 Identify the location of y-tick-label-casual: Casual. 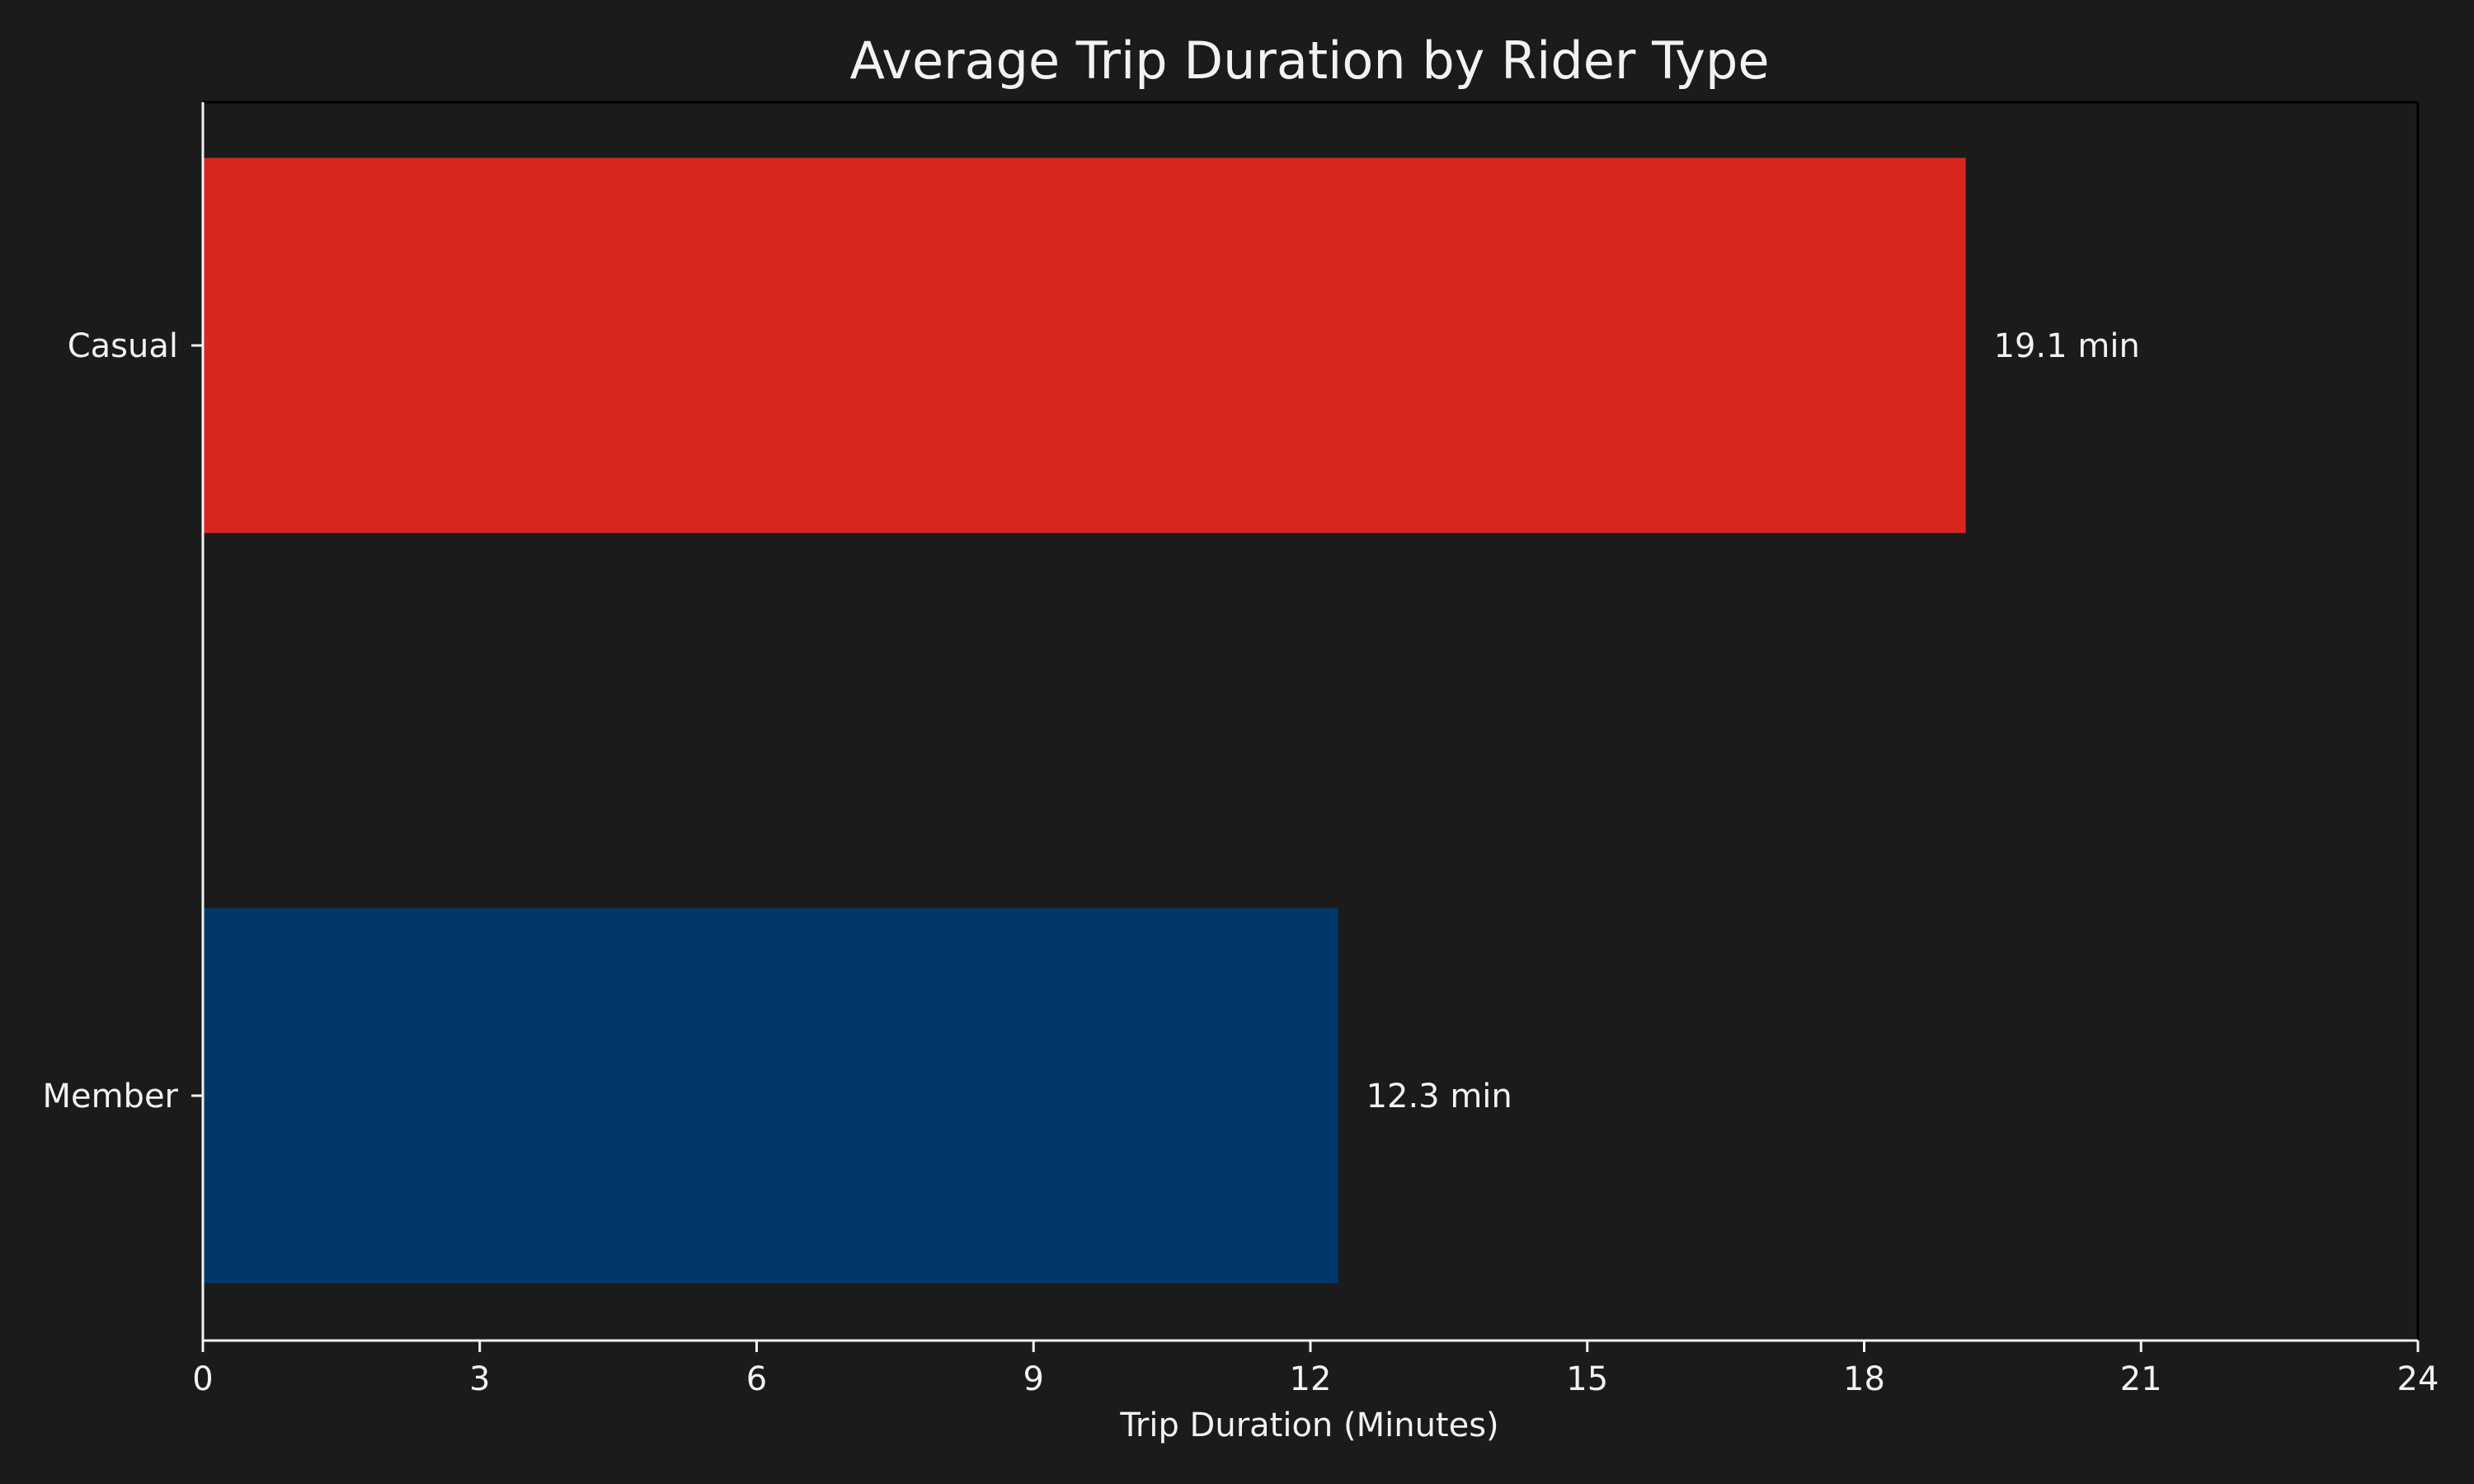
(123, 346).